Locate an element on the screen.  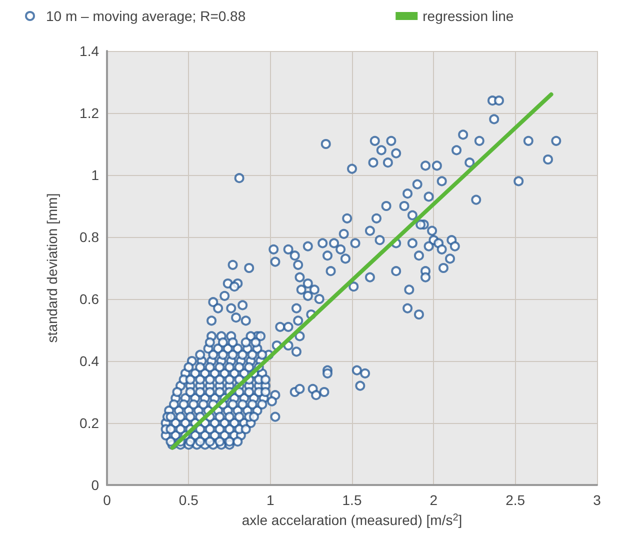
legend-label: 10 m – moving average; R=0.88 is located at coordinates (146, 16).